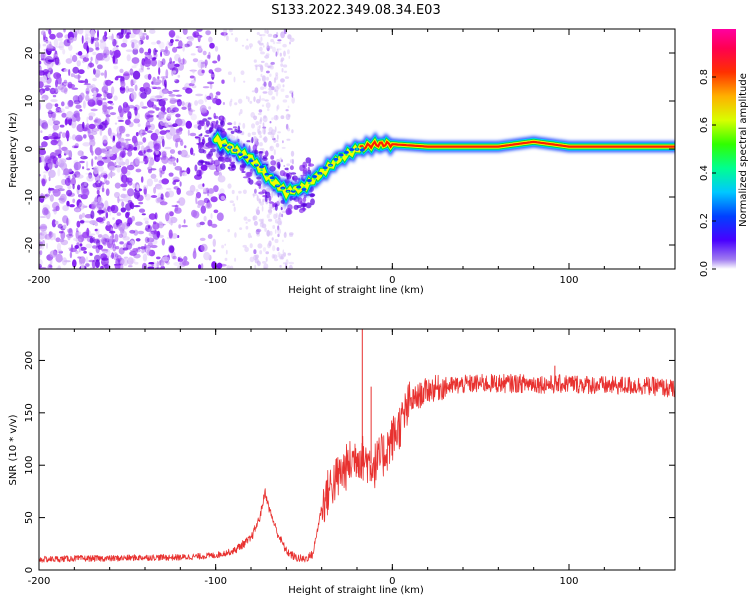  What do you see at coordinates (315, 177) in the screenshot?
I see `signal-blob` at bounding box center [315, 177].